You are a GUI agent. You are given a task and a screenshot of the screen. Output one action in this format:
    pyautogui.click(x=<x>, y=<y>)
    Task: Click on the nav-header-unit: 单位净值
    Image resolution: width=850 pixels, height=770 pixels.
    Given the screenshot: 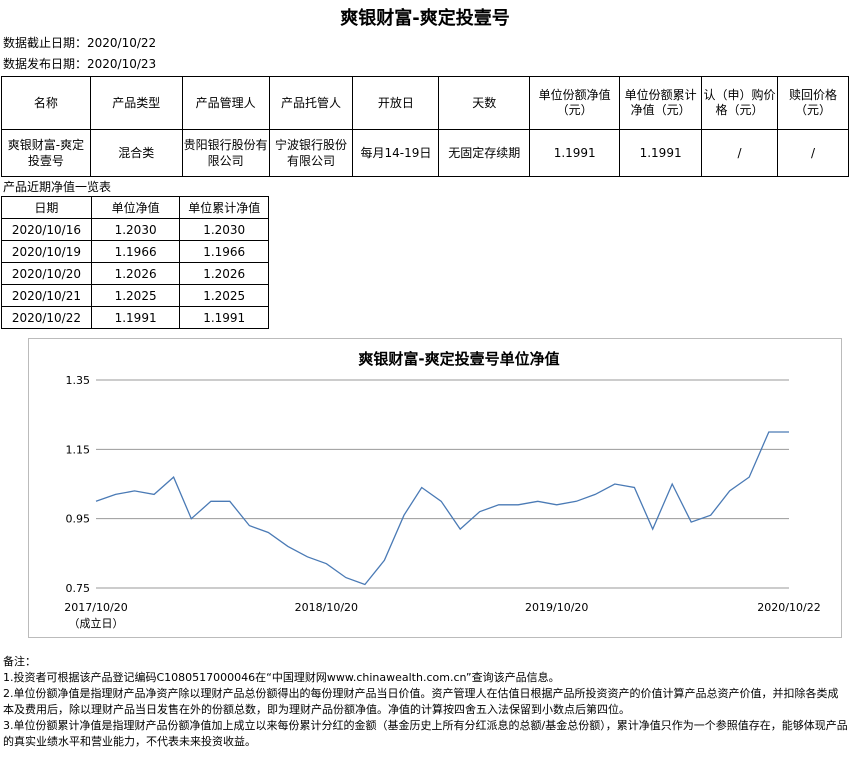 What is the action you would take?
    pyautogui.click(x=135, y=207)
    